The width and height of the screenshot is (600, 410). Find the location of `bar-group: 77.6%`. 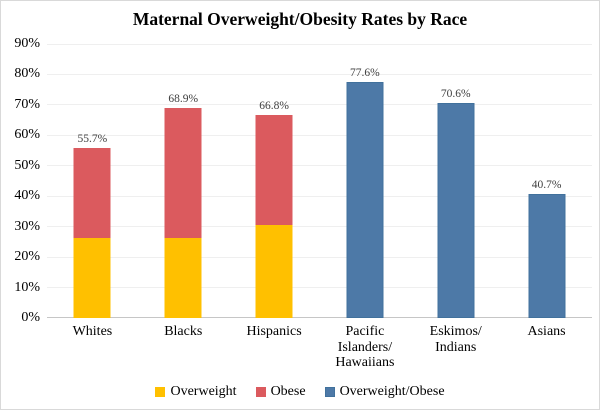

bar-group: 77.6% is located at coordinates (365, 181).